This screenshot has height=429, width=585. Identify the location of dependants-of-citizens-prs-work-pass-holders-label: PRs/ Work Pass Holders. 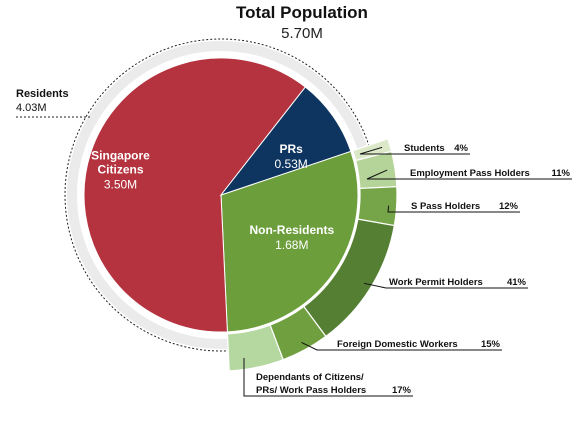
(311, 390).